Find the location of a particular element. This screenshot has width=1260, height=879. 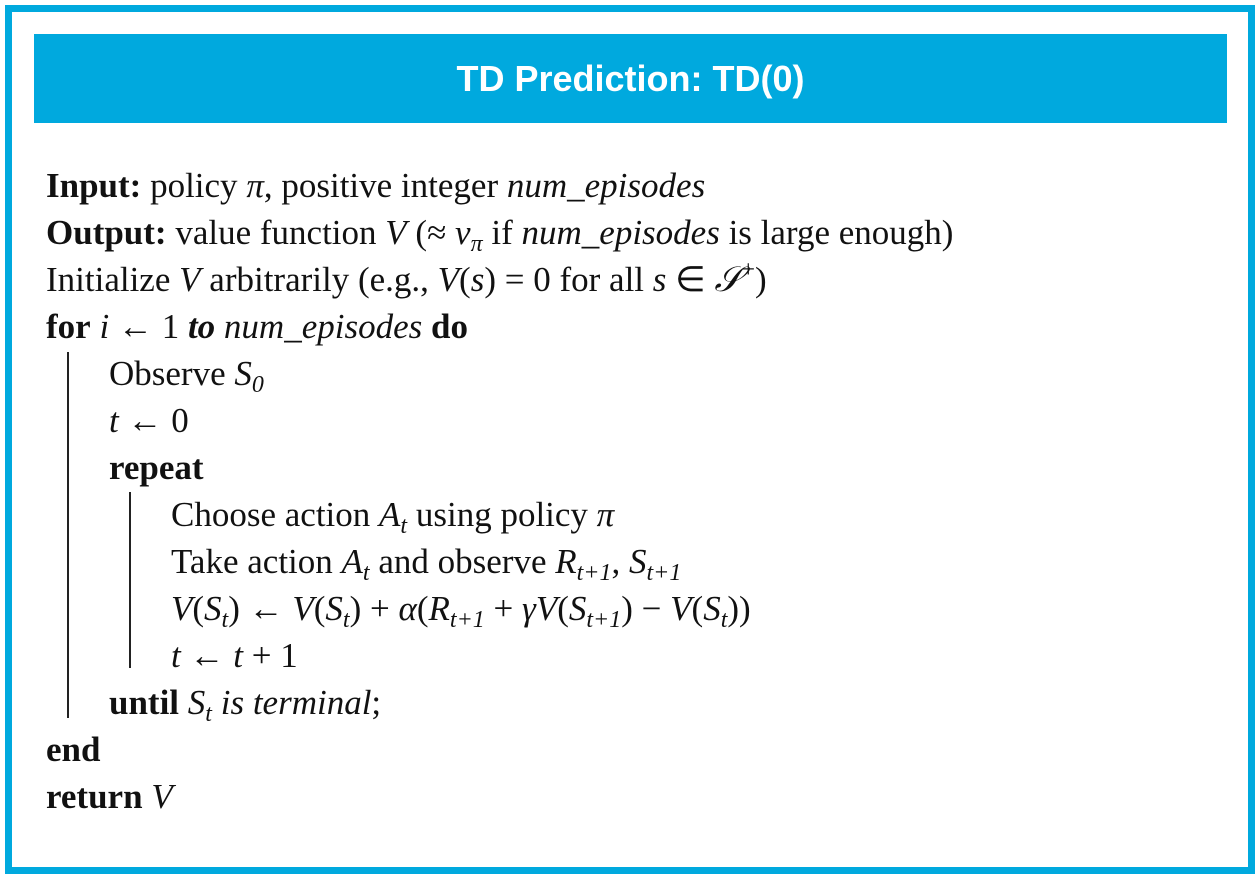

line-segment: )) is located at coordinates (739, 608).